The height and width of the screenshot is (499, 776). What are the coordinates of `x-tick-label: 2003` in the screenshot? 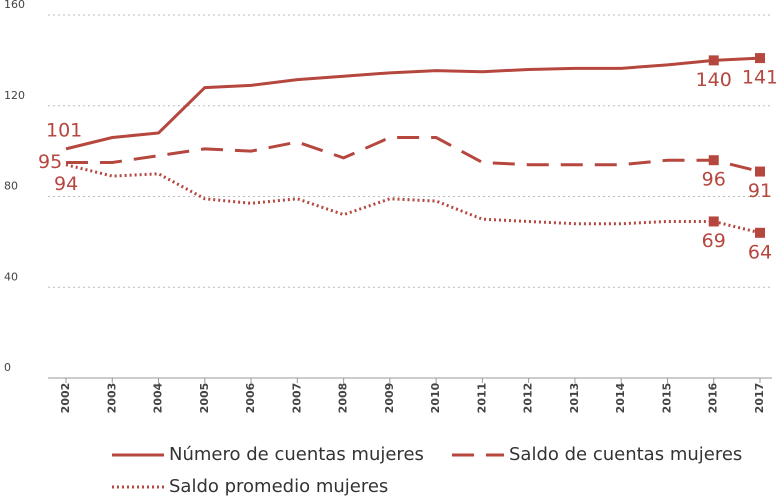 It's located at (111, 398).